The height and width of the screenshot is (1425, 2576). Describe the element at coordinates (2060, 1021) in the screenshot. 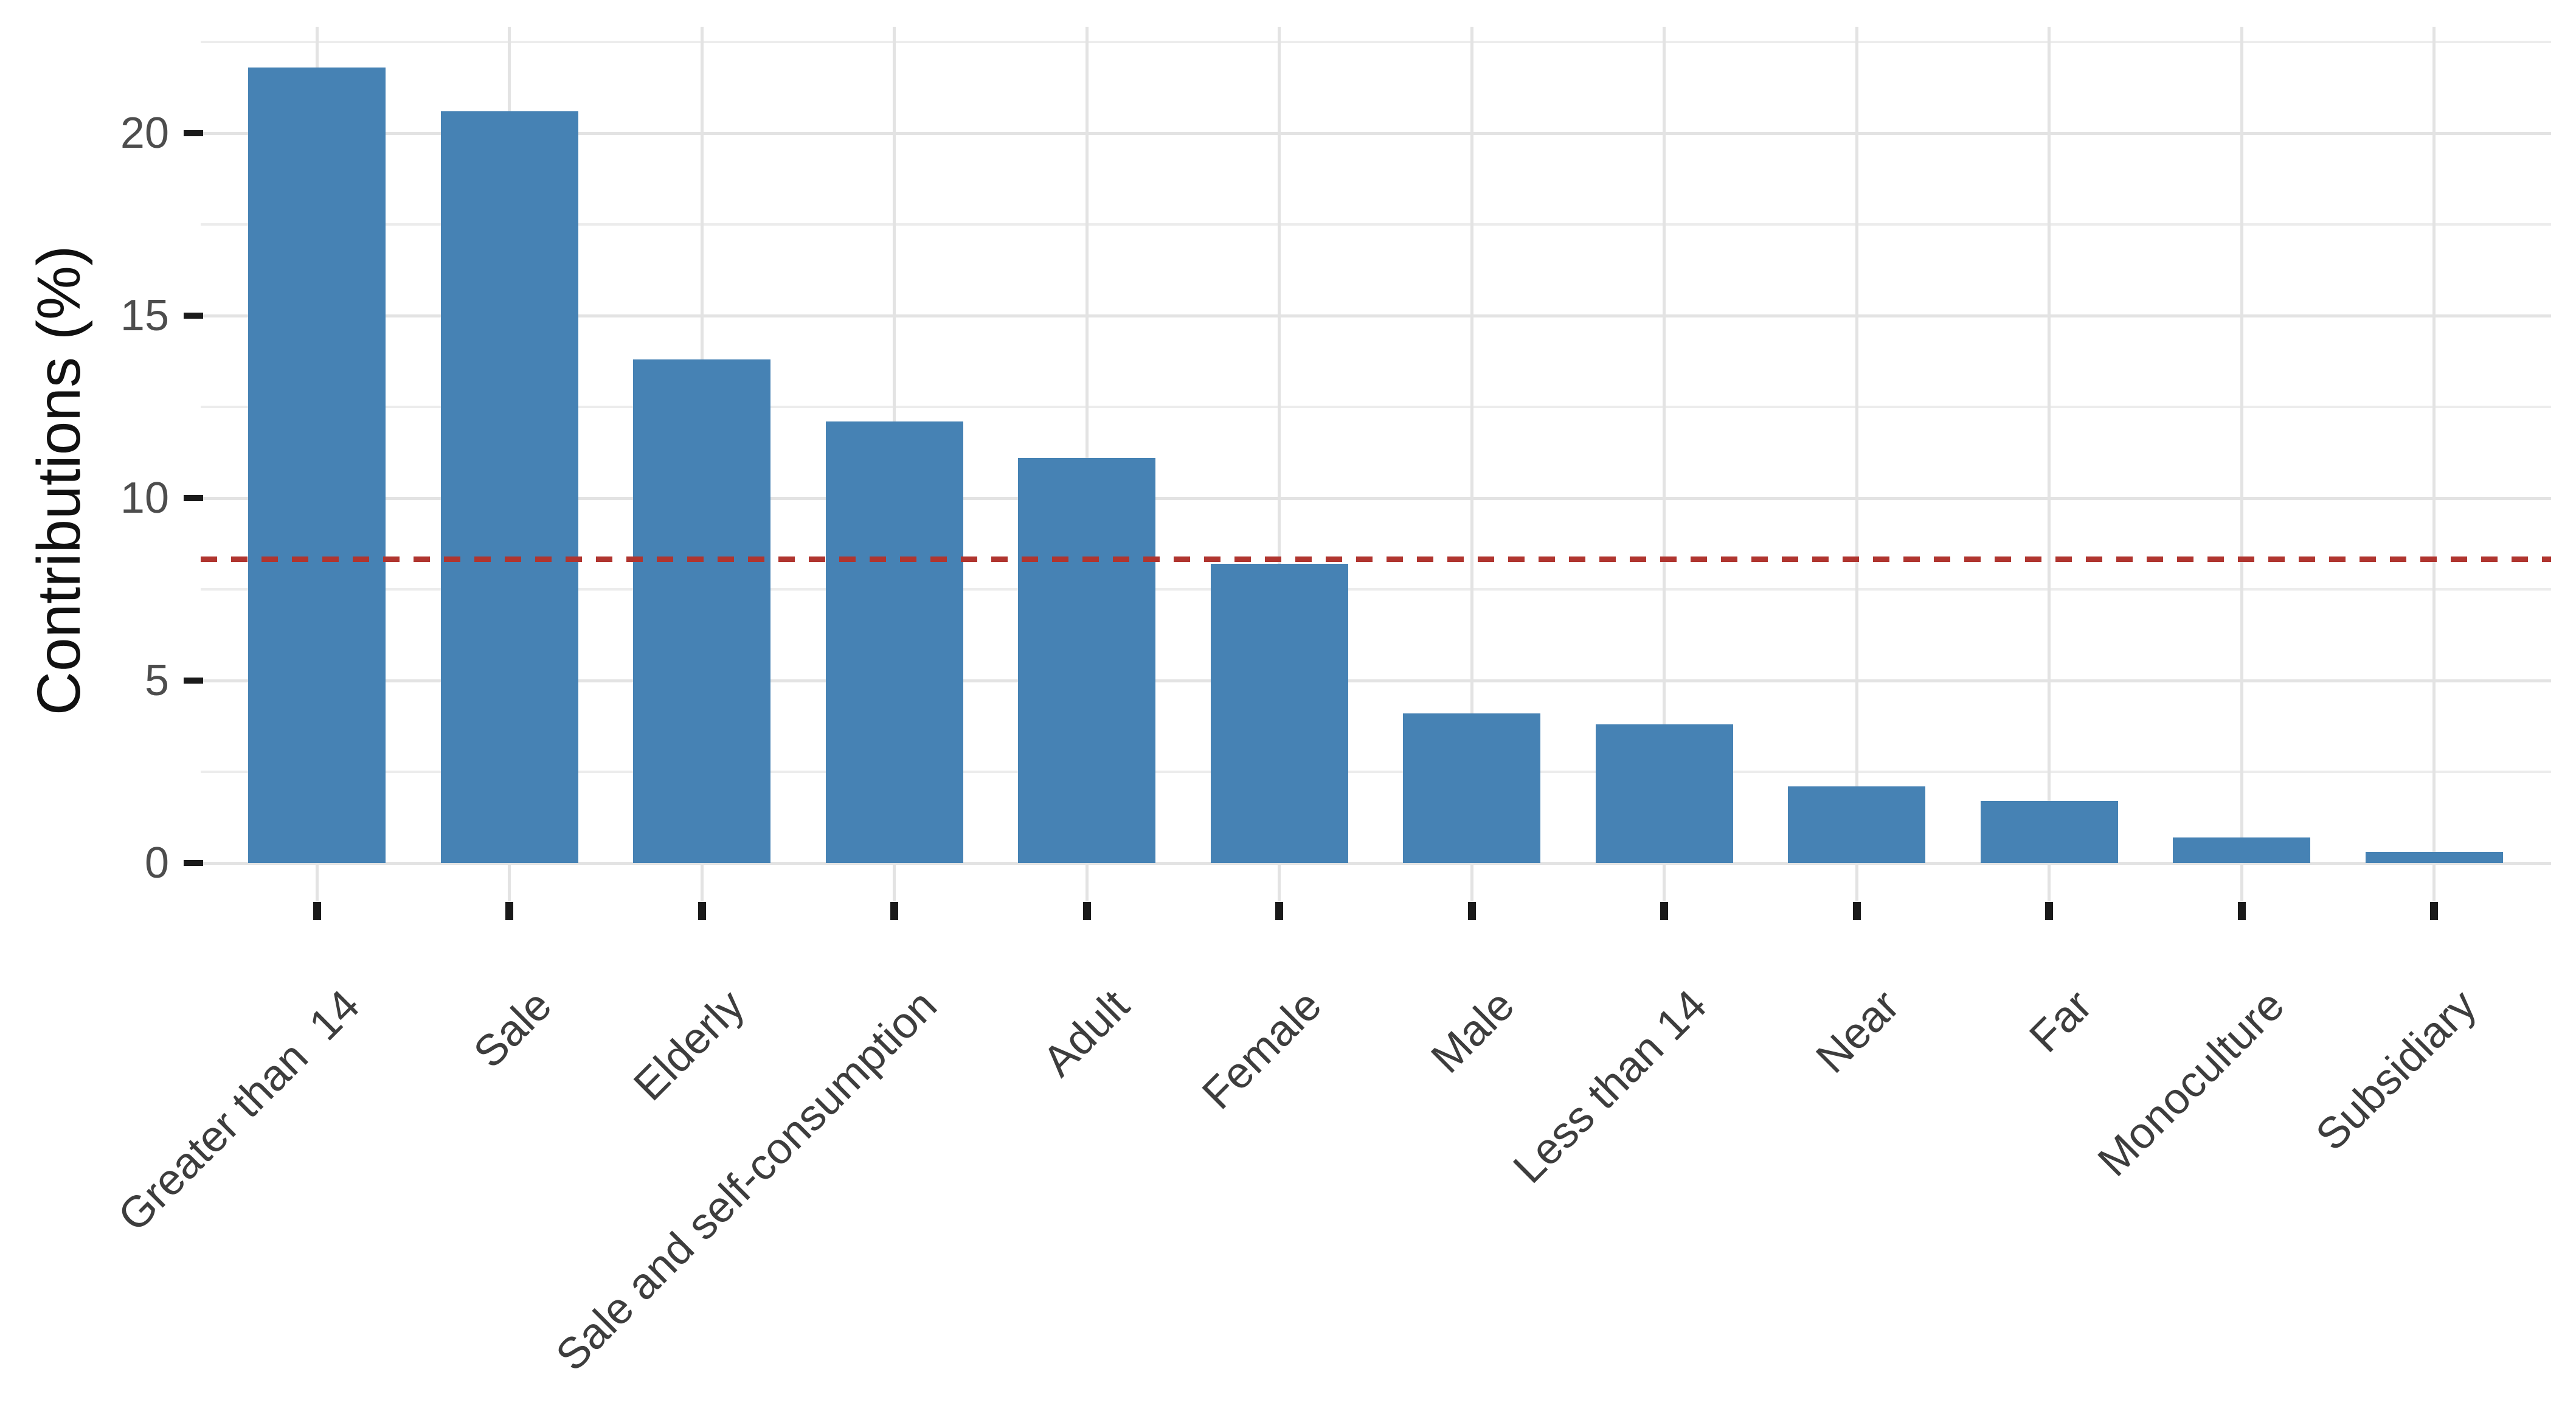

I see `x-tick-label: Far` at that location.